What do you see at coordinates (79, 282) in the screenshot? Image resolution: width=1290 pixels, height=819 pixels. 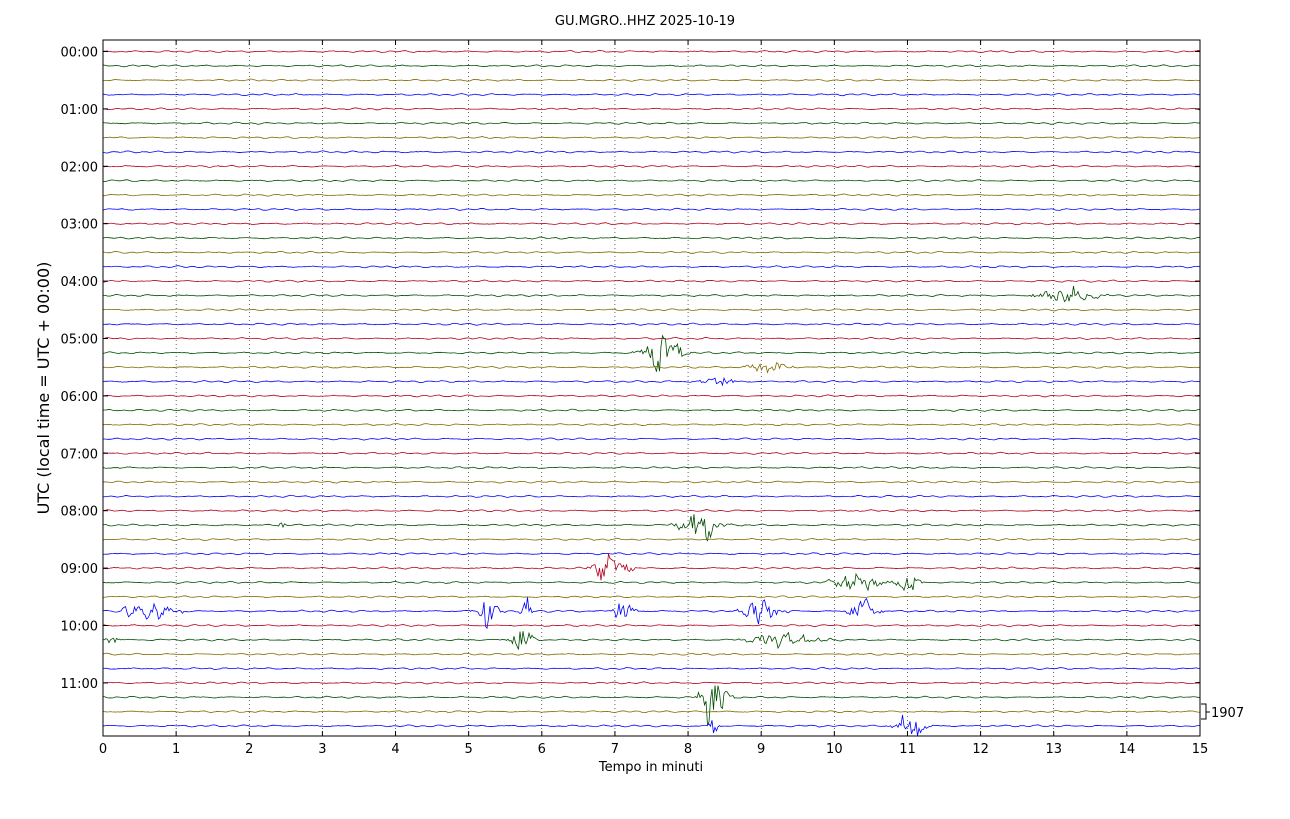 I see `y-tick-label: 04:00` at bounding box center [79, 282].